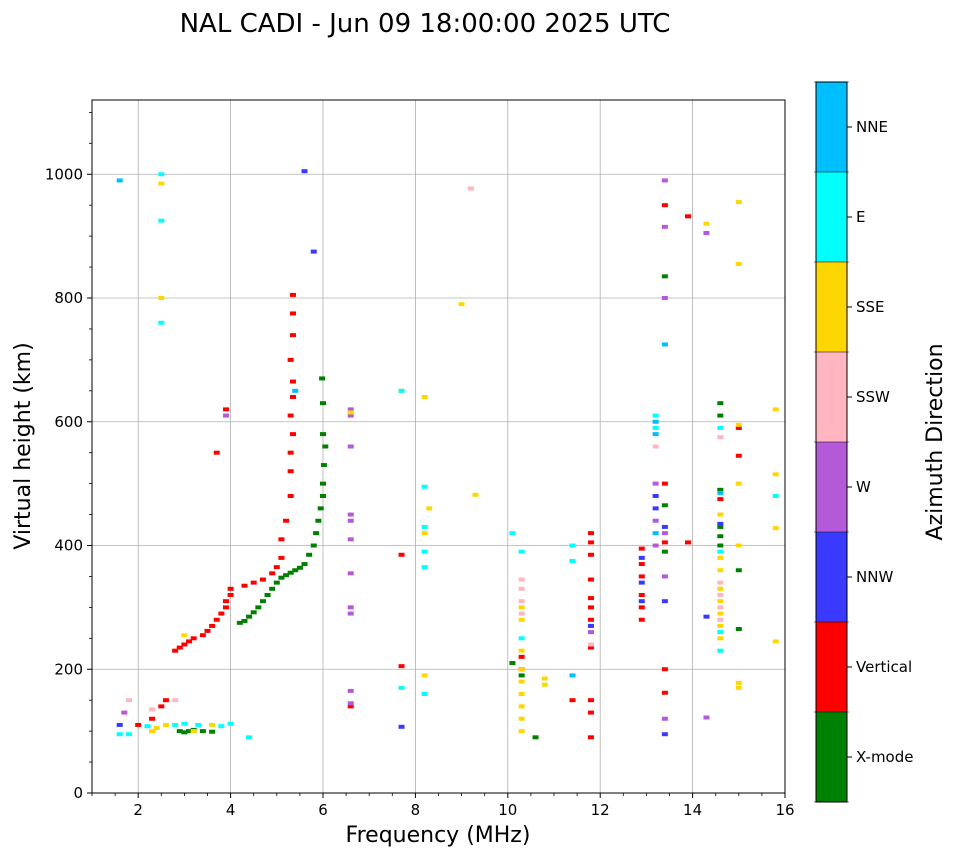  Describe the element at coordinates (831, 217) in the screenshot. I see `colorbar-swatch-e` at that location.